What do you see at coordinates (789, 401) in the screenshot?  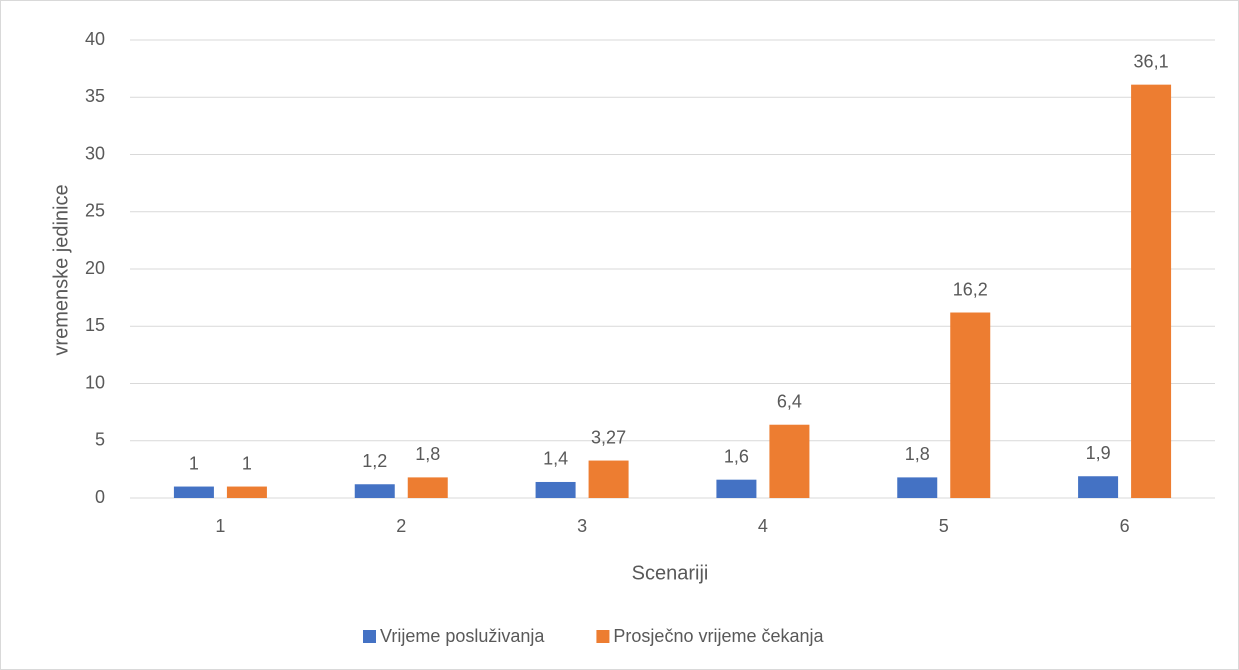 I see `data-label: 6,4` at bounding box center [789, 401].